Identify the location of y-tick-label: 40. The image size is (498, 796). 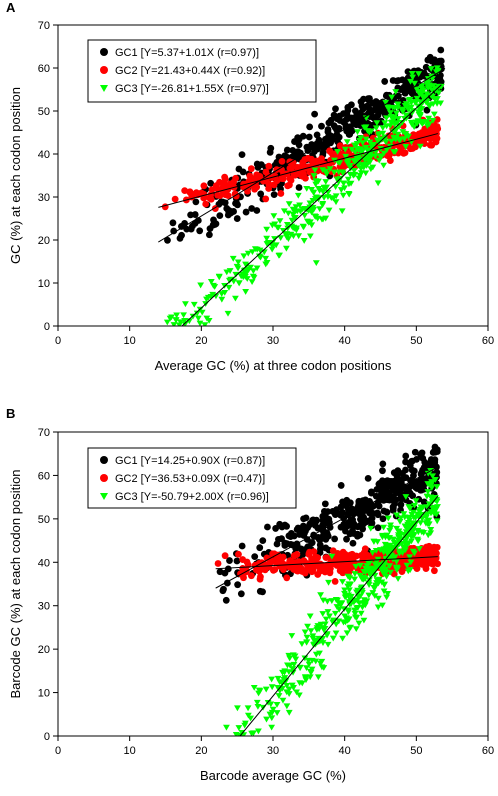
(44, 155).